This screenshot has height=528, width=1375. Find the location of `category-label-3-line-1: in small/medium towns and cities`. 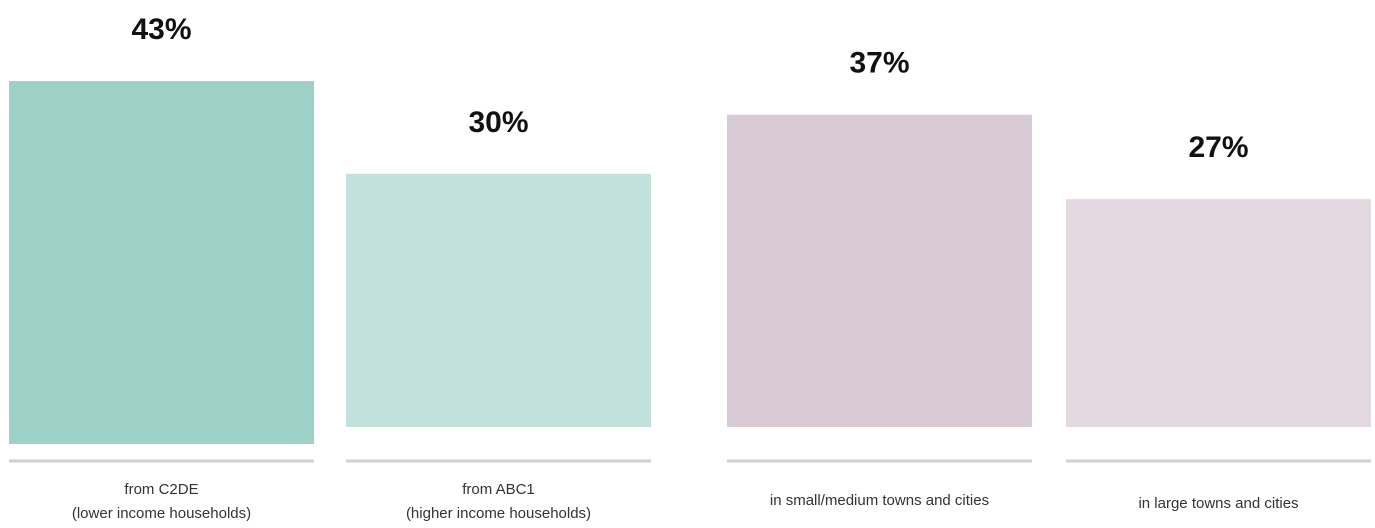

category-label-3-line-1: in small/medium towns and cities is located at coordinates (879, 500).